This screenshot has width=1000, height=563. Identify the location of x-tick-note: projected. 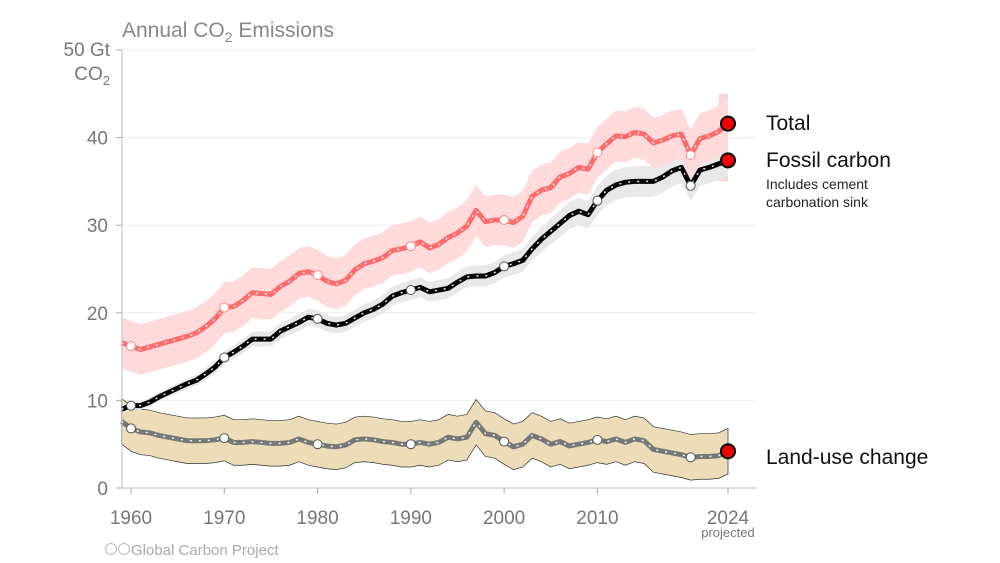
(727, 532).